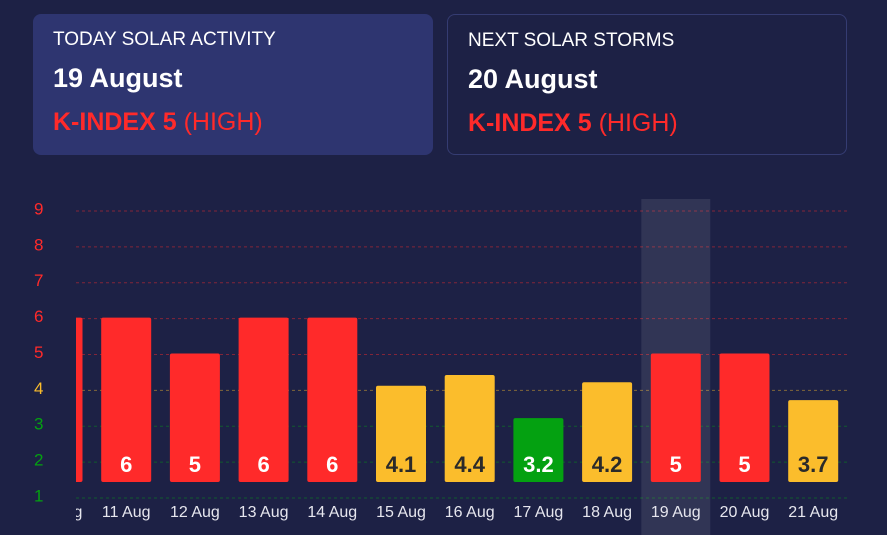 Image resolution: width=887 pixels, height=535 pixels. What do you see at coordinates (118, 78) in the screenshot?
I see `card-date: 19 August` at bounding box center [118, 78].